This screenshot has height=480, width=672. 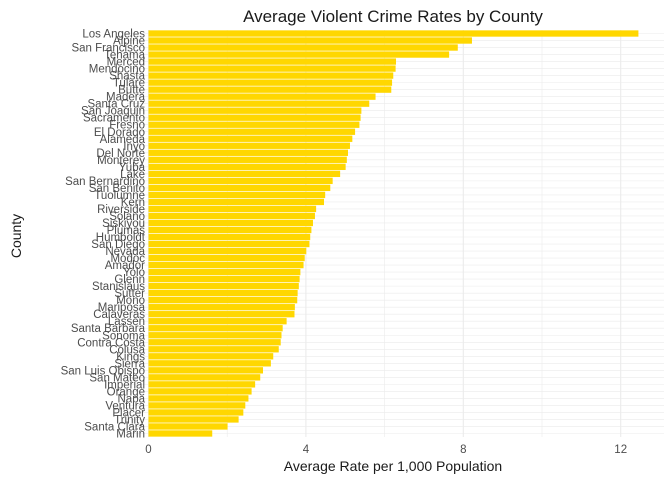 I want to click on y-tick-label: Kern, so click(x=133, y=203).